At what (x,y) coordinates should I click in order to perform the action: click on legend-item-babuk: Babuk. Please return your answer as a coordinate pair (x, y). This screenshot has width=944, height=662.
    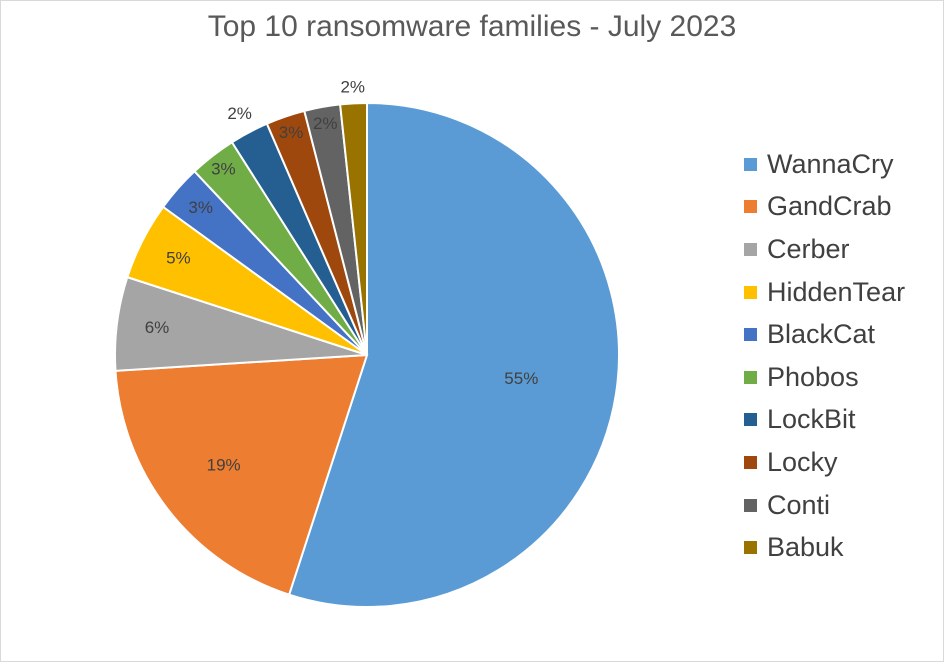
    Looking at the image, I should click on (824, 547).